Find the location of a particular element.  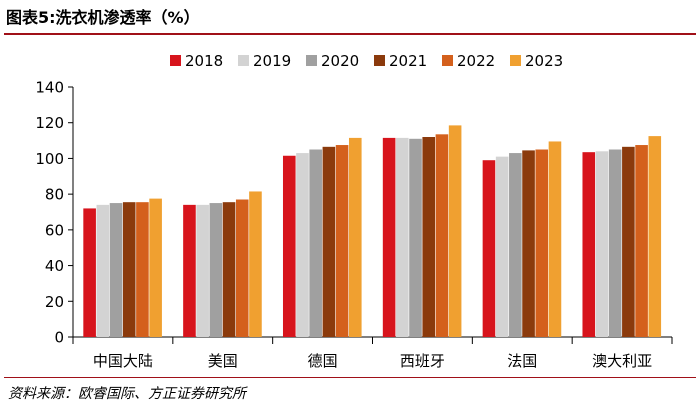

legend-label-2019: 2019 is located at coordinates (272, 61).